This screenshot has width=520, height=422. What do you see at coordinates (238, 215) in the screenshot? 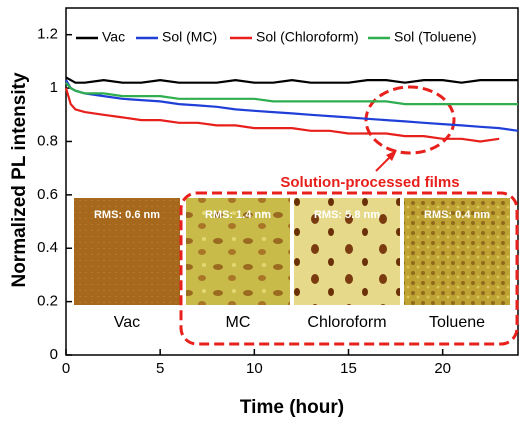
I see `inset-rms: RMS: 1.4 nm` at bounding box center [238, 215].